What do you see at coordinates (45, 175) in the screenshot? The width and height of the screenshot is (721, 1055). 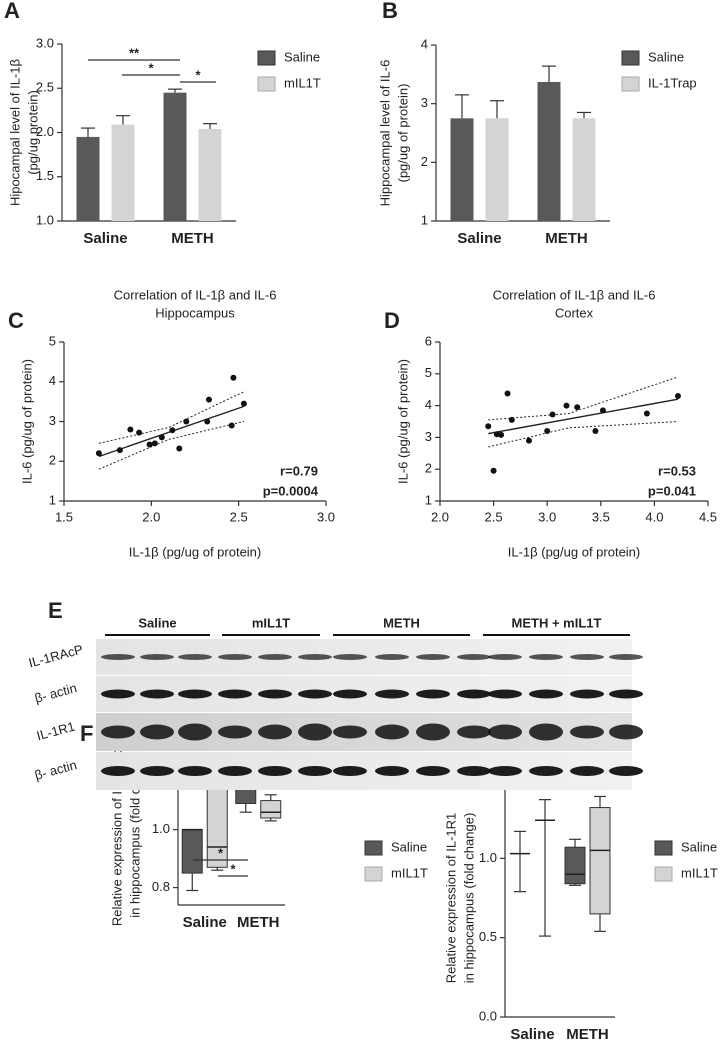 I see `y-tick-label: 1.5` at bounding box center [45, 175].